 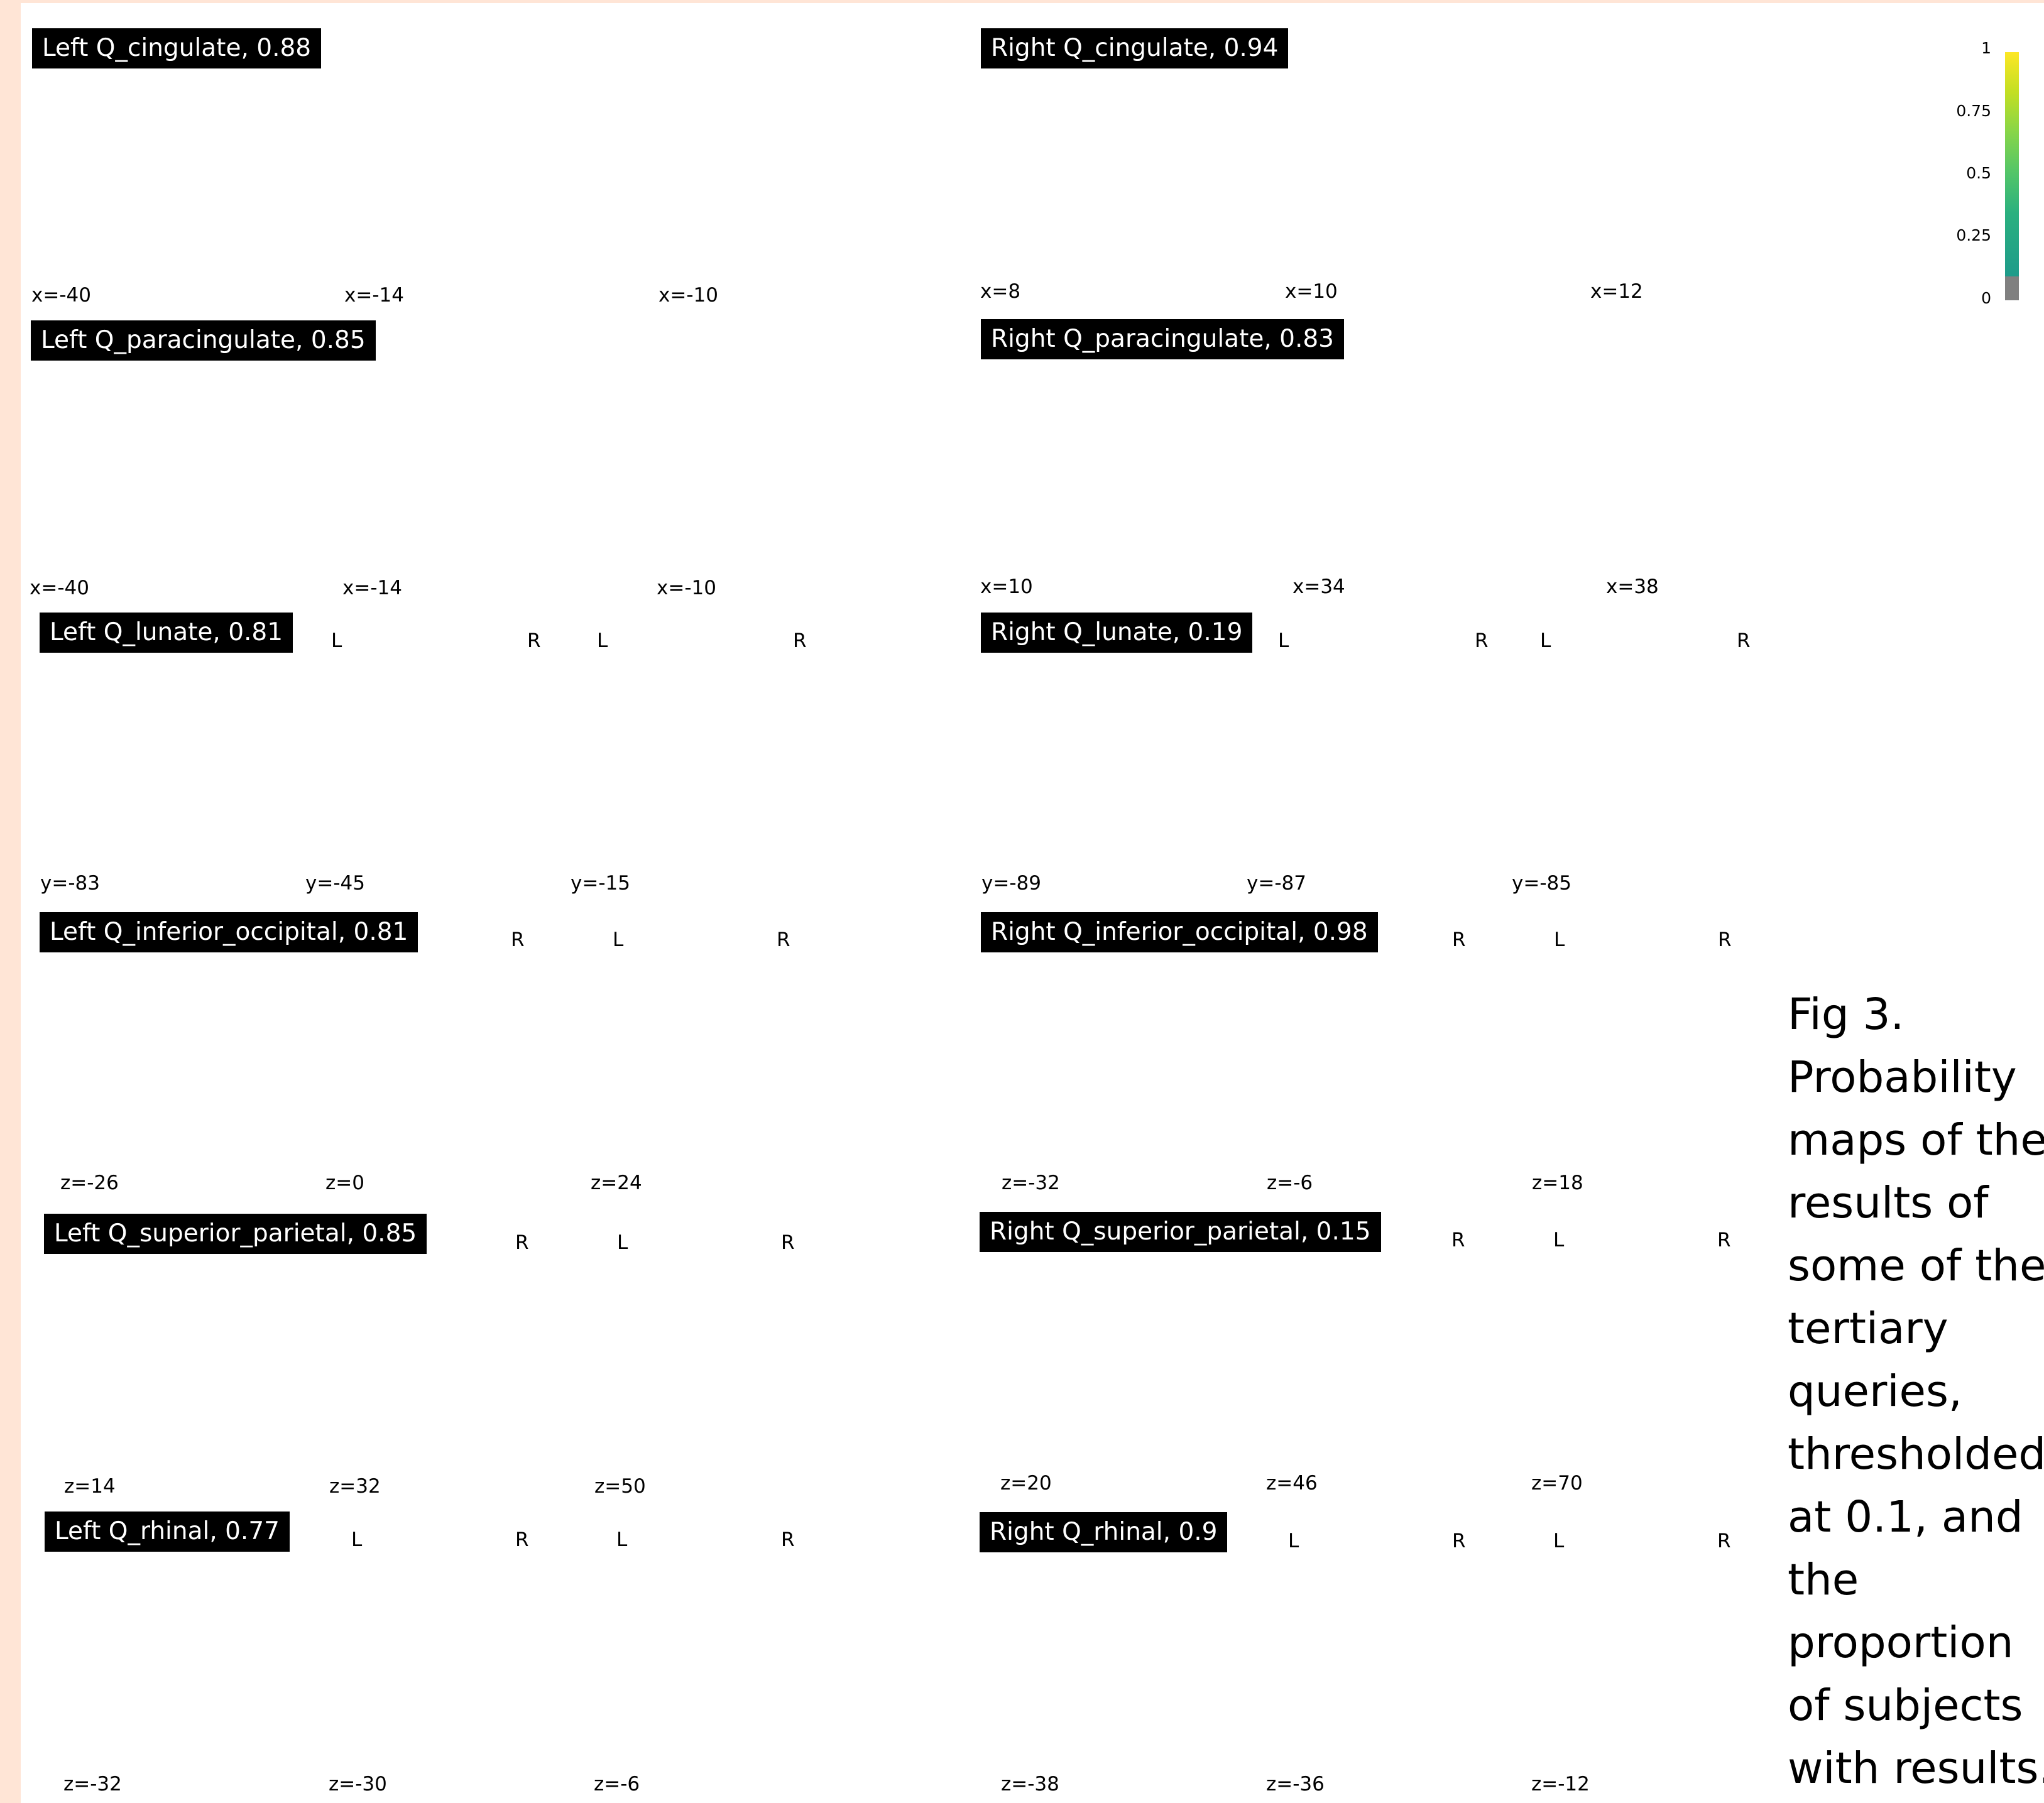 What do you see at coordinates (600, 883) in the screenshot?
I see `coord-label: y=-15` at bounding box center [600, 883].